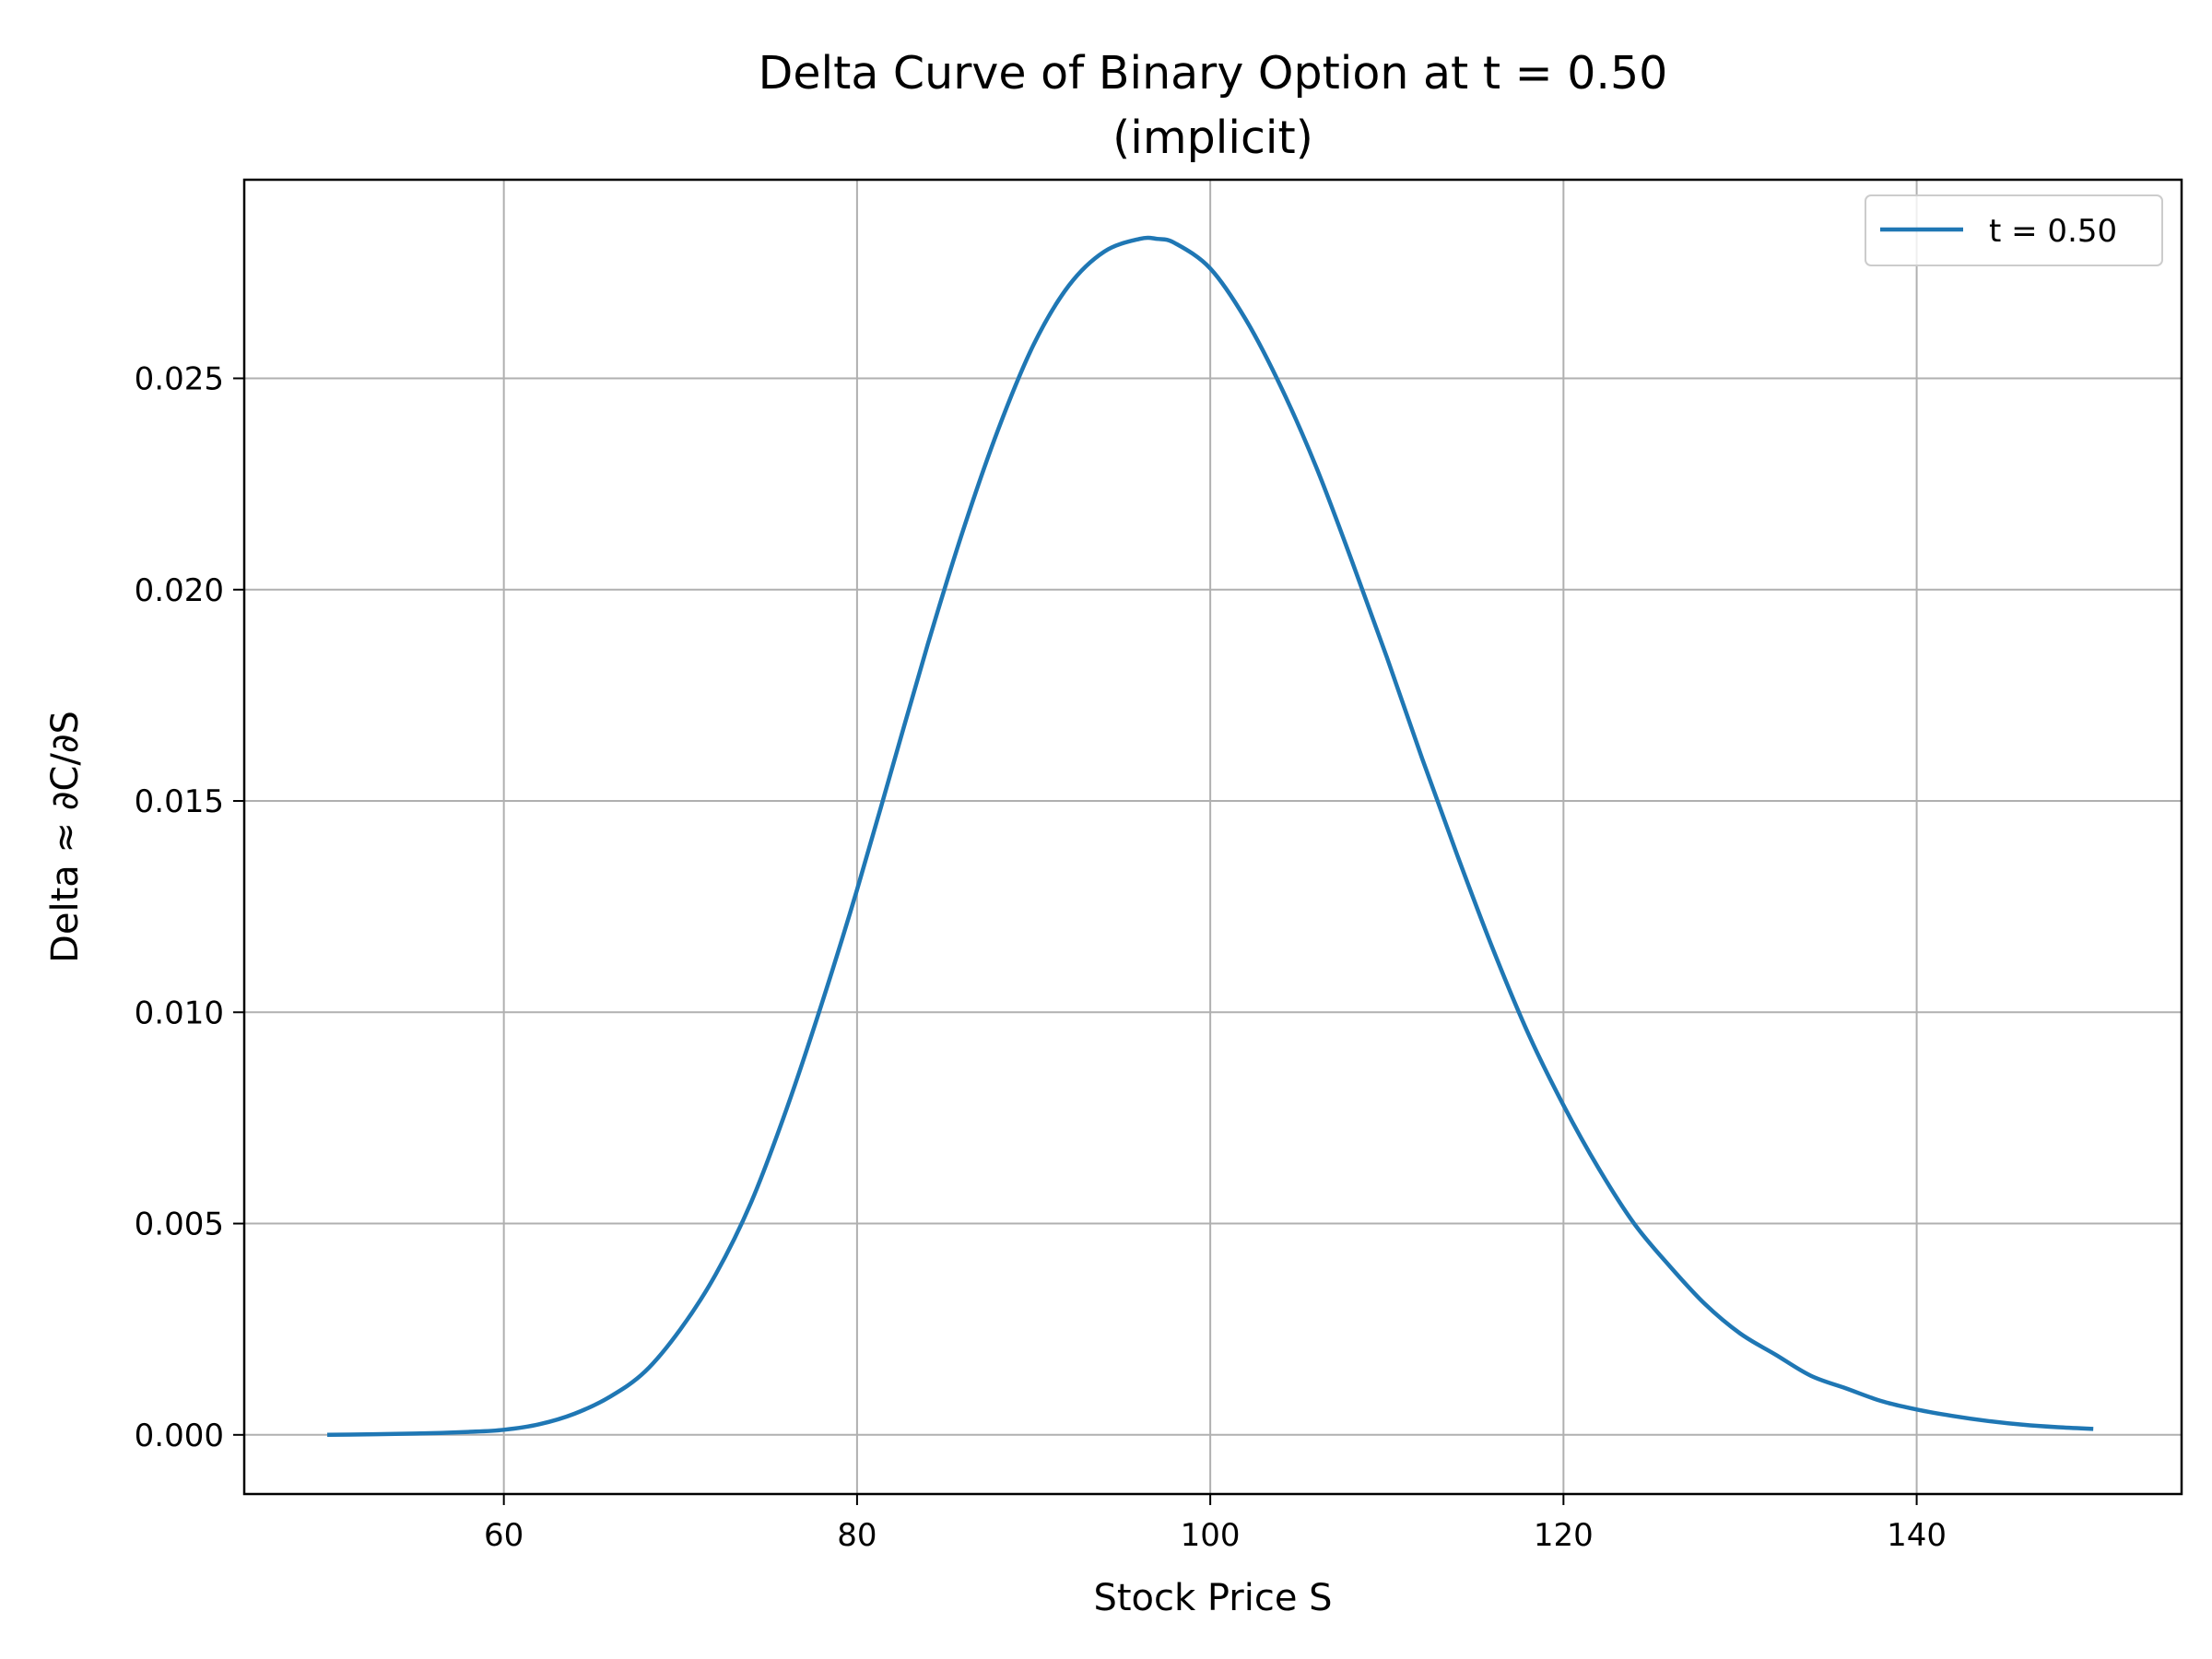 This screenshot has height=1659, width=2212. I want to click on chart-subtitle: (implicit), so click(1212, 138).